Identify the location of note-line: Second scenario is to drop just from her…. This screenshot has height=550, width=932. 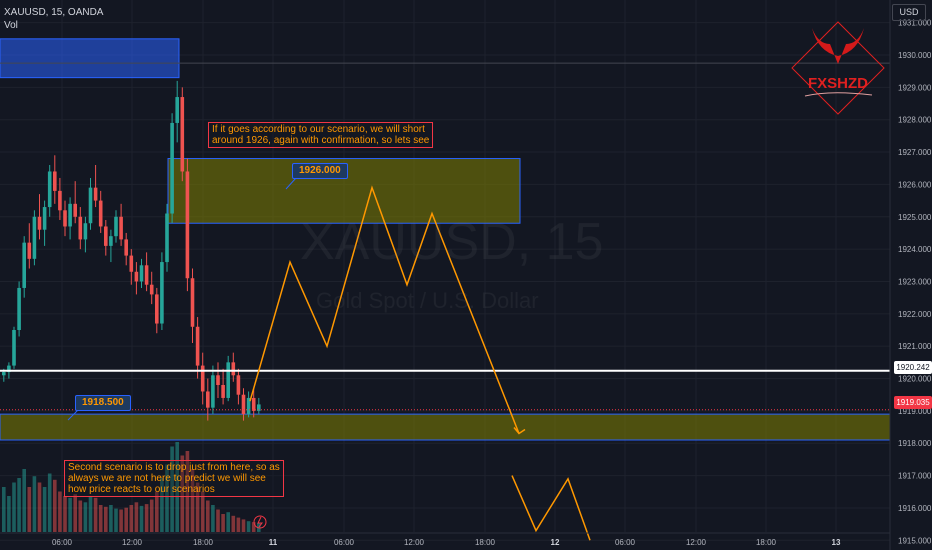
(174, 467).